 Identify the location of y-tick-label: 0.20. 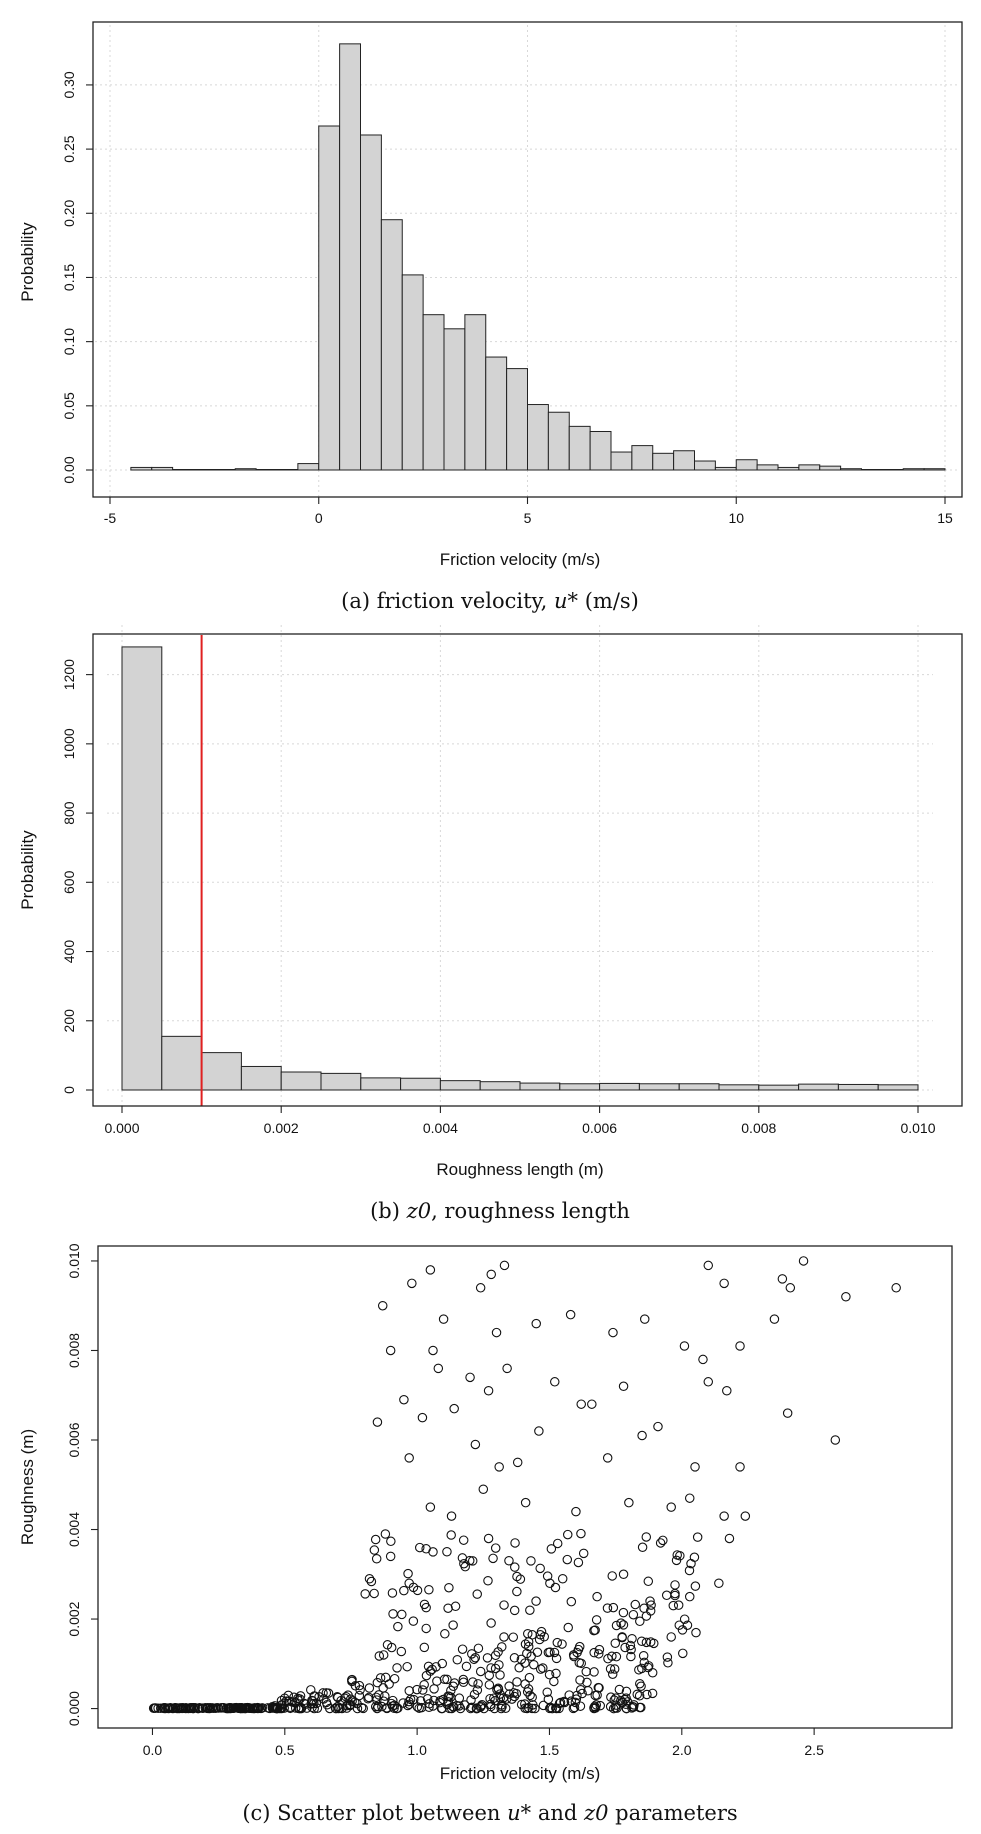
(69, 212).